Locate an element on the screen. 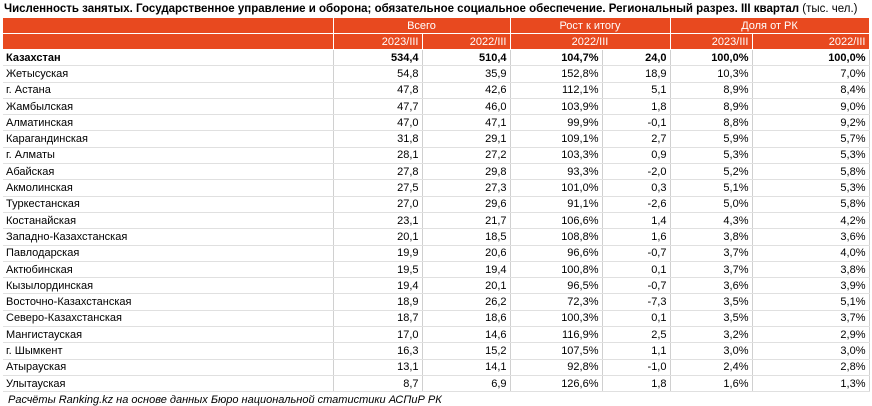 This screenshot has width=872, height=406. value-cell-growth_pct: 103,3% is located at coordinates (556, 156).